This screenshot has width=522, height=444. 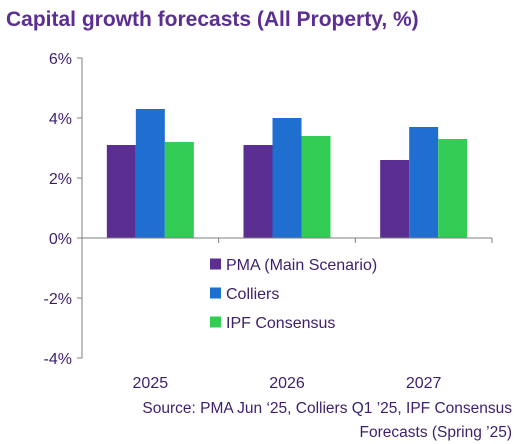 I want to click on x-tick-label-2027: 2027, so click(x=424, y=383).